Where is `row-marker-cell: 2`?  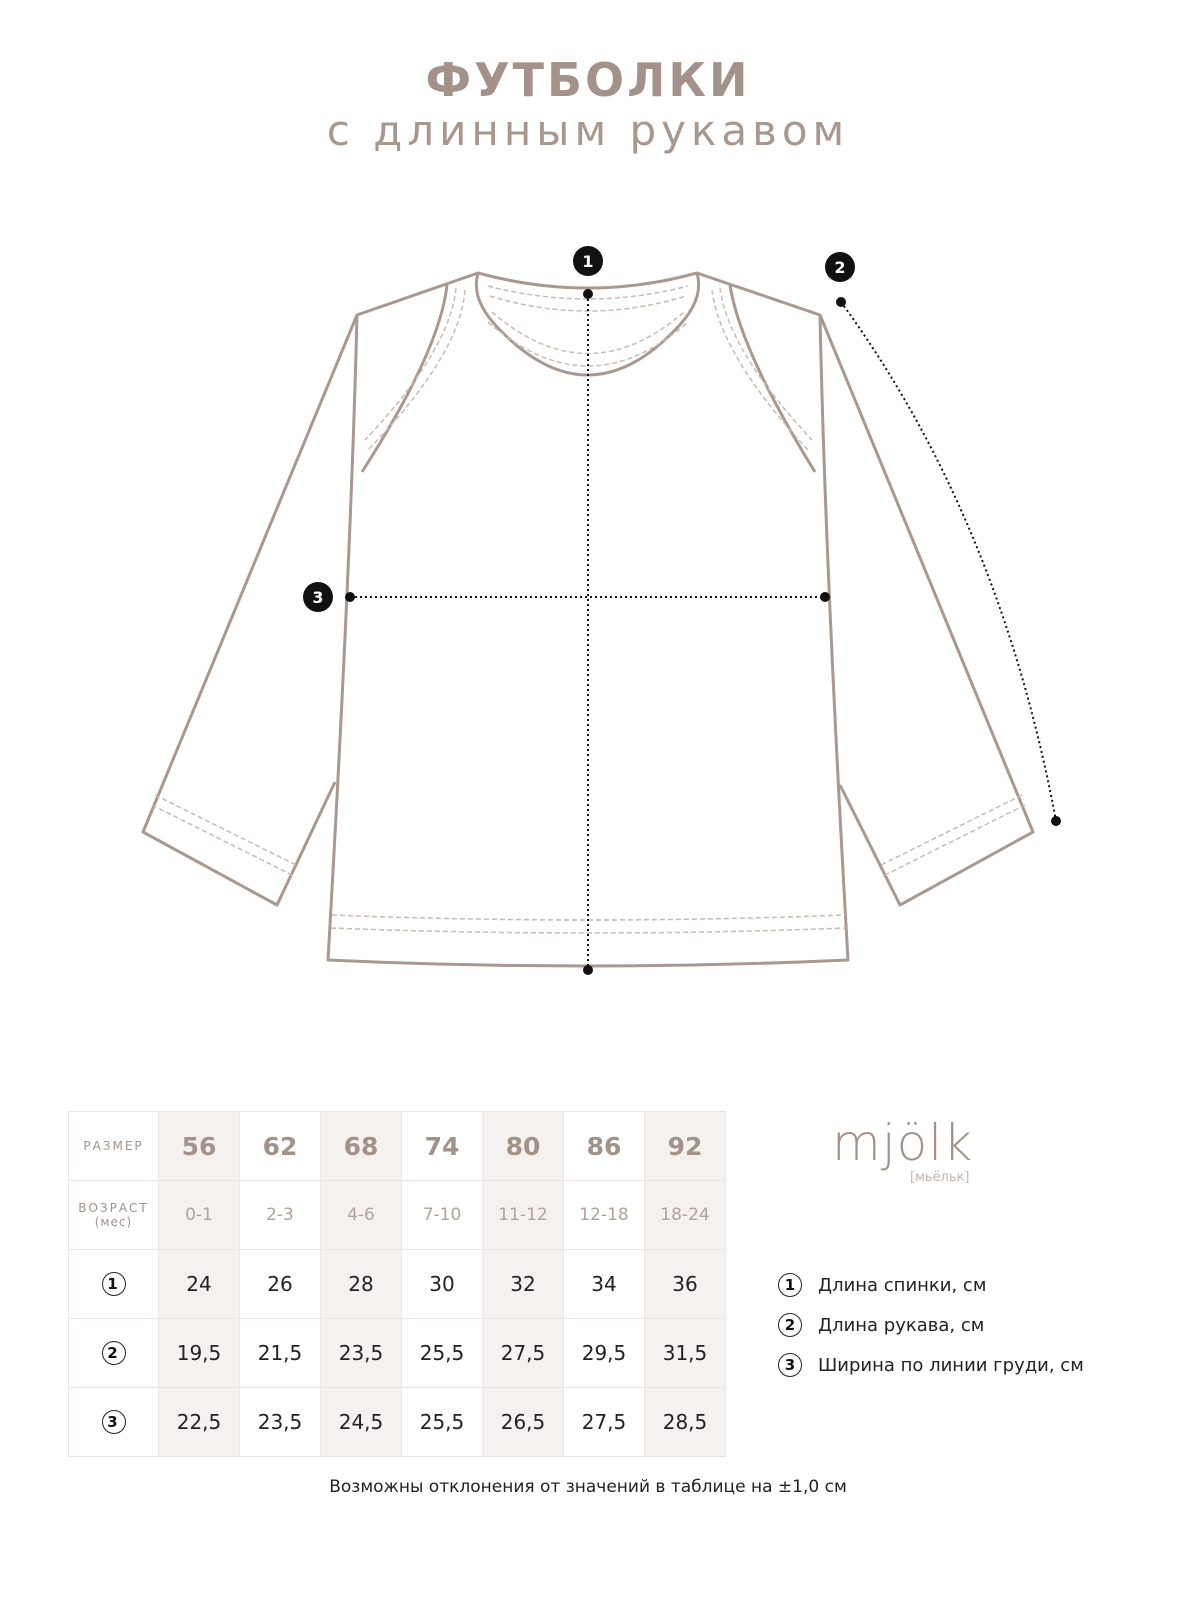 row-marker-cell: 2 is located at coordinates (113, 1353).